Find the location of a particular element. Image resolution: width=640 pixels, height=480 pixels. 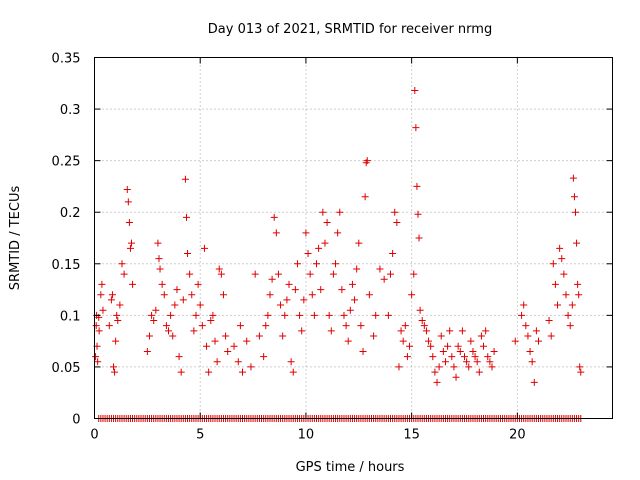

y-tick-label: 0.2 is located at coordinates (70, 213).